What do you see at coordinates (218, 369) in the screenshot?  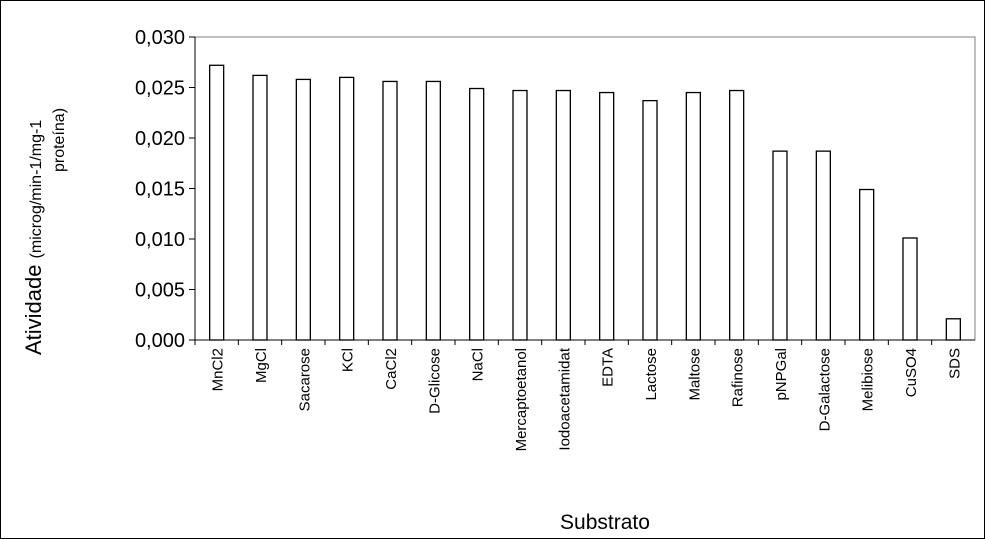 I see `x-tick-label: MnCl2` at bounding box center [218, 369].